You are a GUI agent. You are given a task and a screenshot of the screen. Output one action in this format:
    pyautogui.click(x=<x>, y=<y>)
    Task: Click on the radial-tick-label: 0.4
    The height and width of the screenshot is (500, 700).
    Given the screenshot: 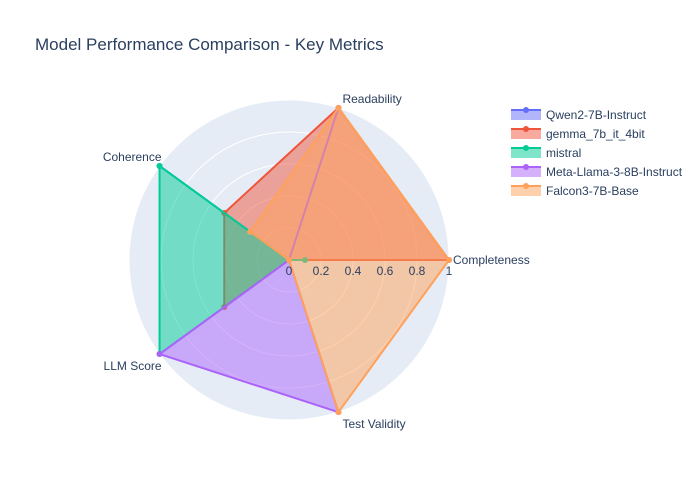 What is the action you would take?
    pyautogui.click(x=353, y=271)
    